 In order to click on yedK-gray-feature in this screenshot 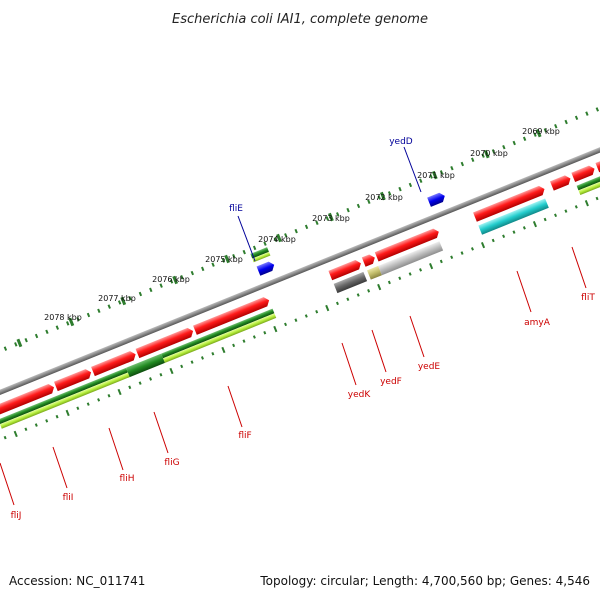, I will do `click(350, 282)`.